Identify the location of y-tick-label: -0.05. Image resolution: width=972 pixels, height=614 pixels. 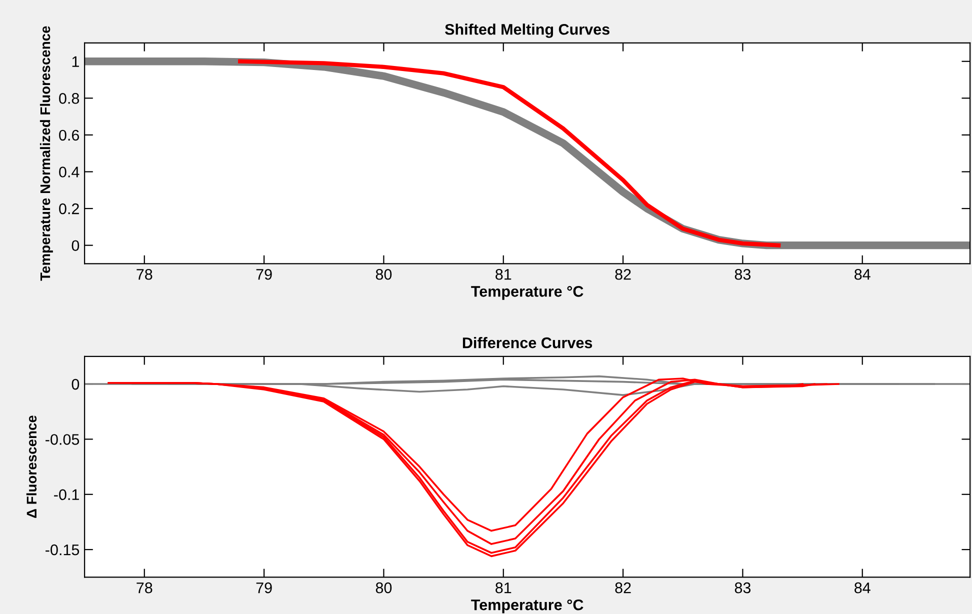
(63, 439).